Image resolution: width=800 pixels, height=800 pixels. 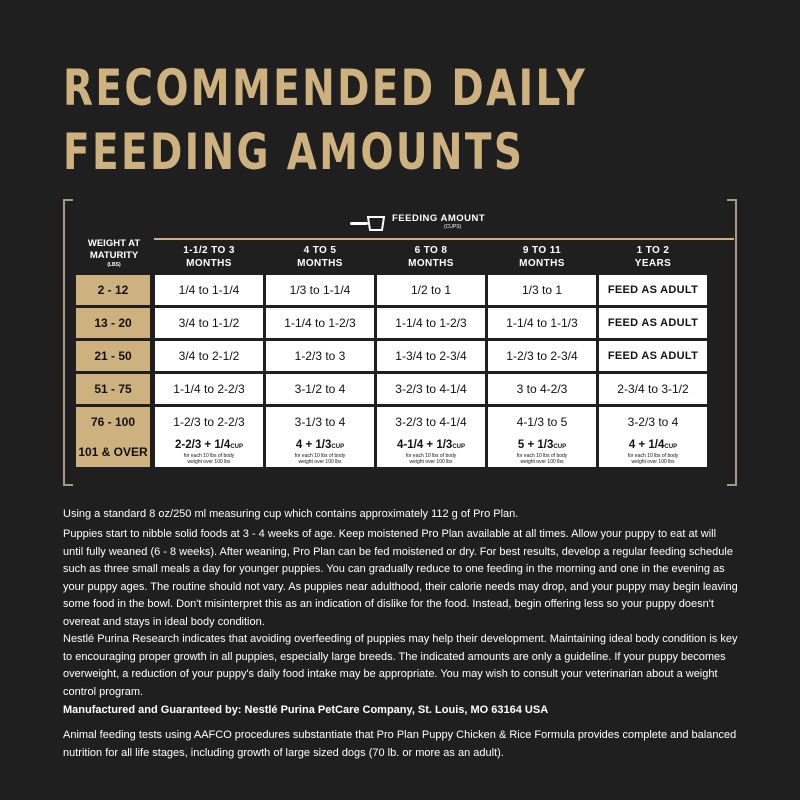 I want to click on feeding-amount-cell: 1-1/4 to 2-2/3, so click(x=209, y=389).